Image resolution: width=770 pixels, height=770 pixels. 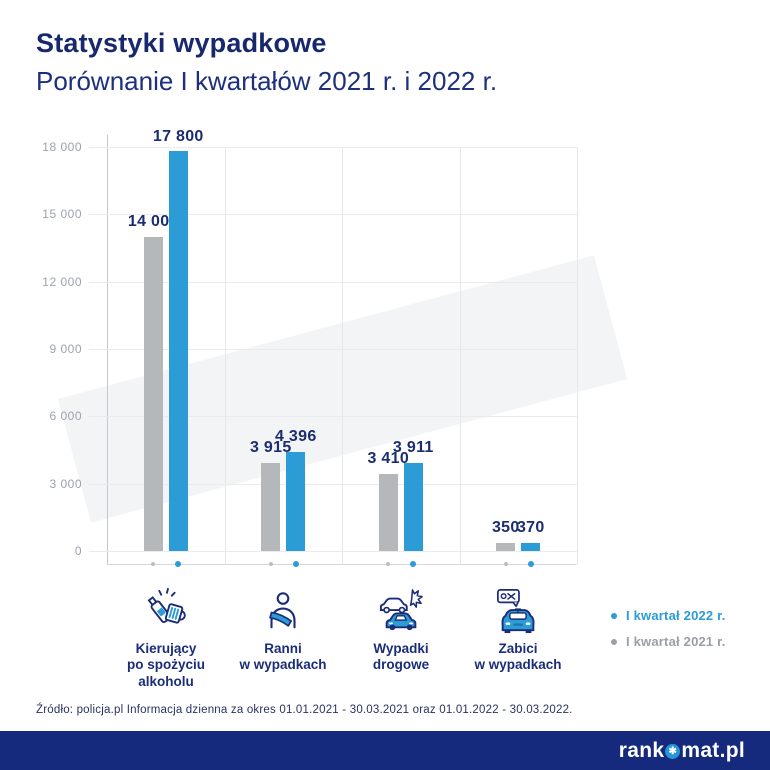 What do you see at coordinates (283, 631) in the screenshot?
I see `category-injured: Ranni w wypadkach` at bounding box center [283, 631].